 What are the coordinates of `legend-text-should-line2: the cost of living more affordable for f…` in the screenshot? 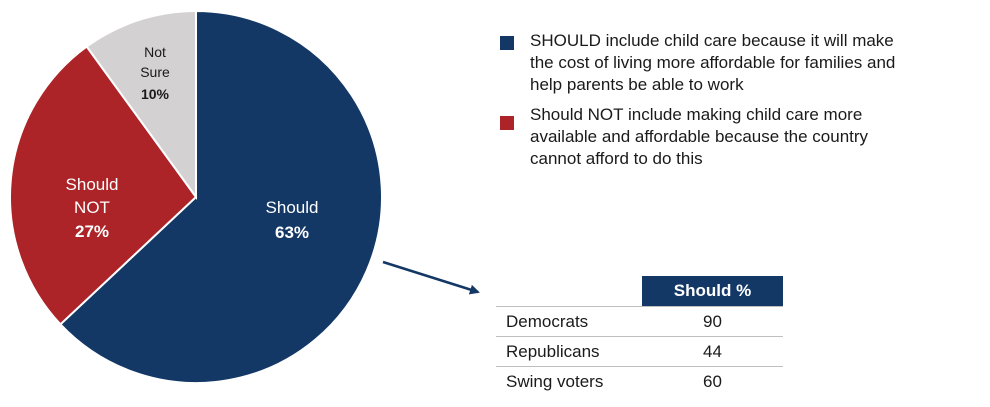 It's located at (713, 62).